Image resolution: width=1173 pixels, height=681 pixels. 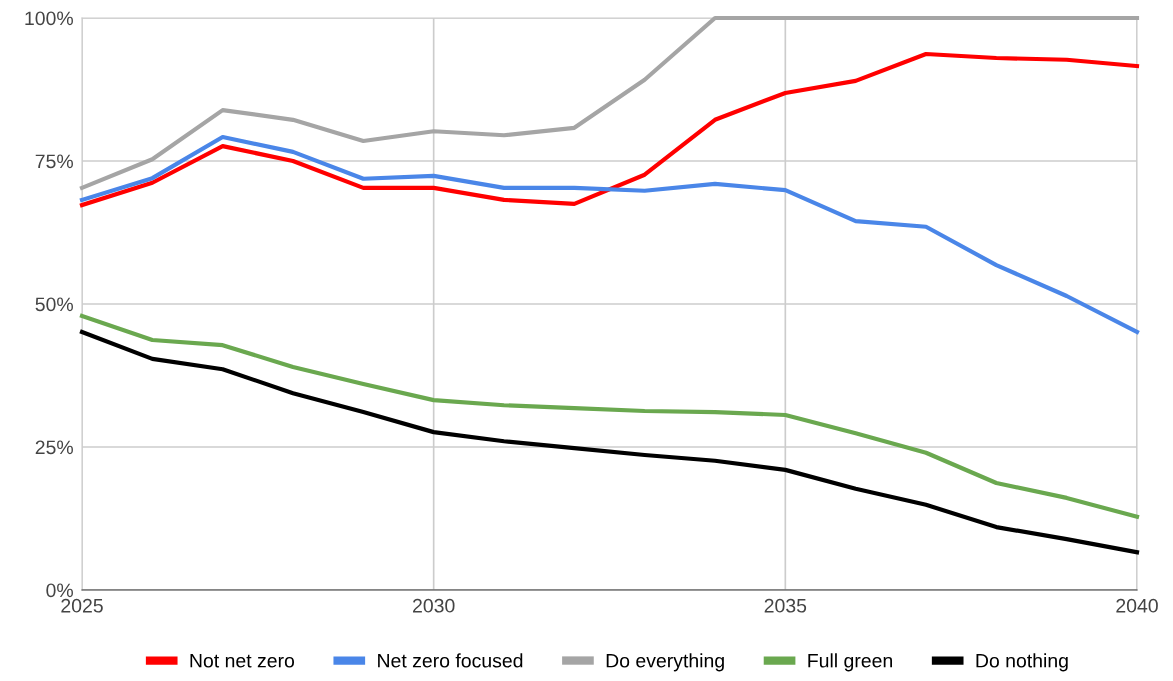 I want to click on x-tick-label: 2025, so click(x=82, y=605).